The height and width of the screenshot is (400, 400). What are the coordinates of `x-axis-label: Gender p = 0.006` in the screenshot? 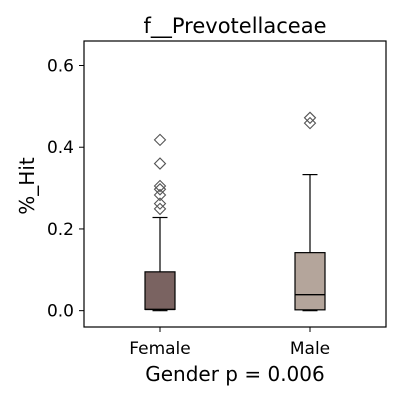 It's located at (234, 374).